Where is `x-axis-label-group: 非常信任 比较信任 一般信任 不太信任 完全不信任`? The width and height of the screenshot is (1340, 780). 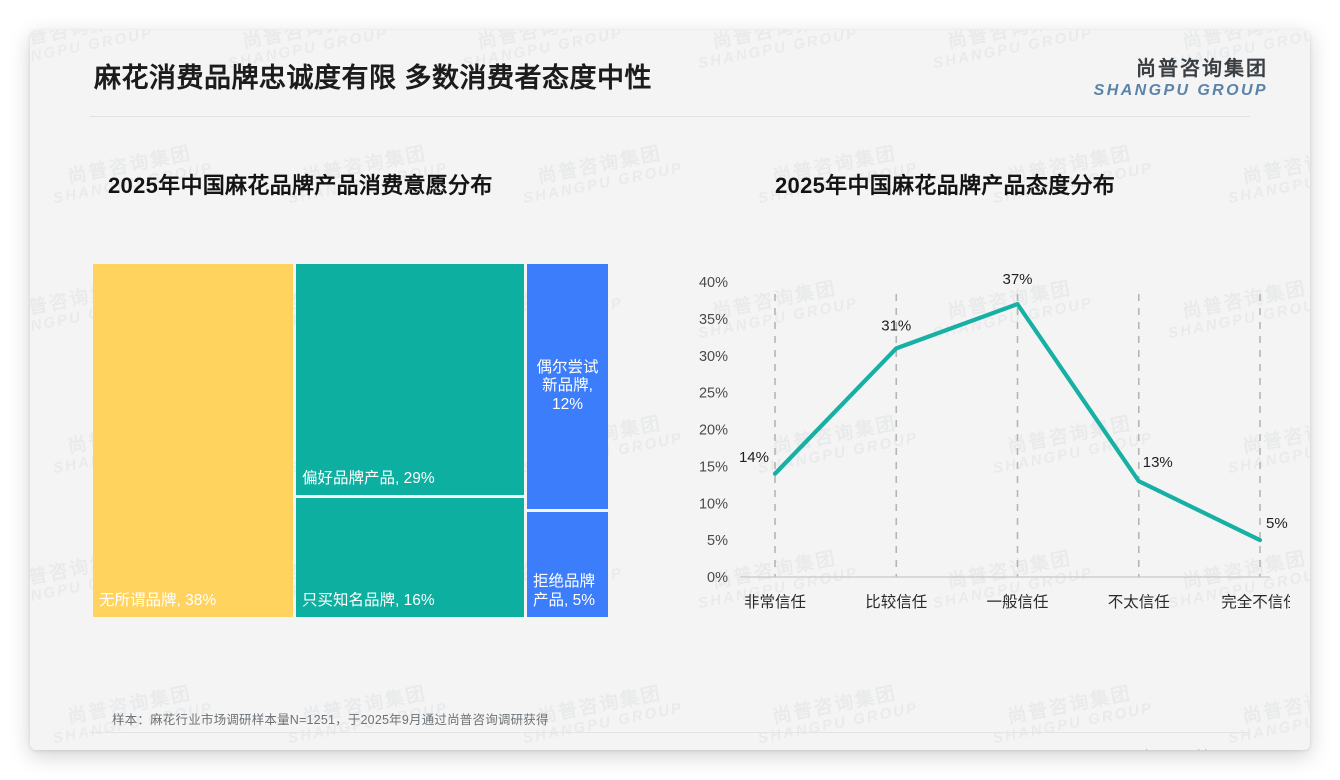
x-axis-label-group: 非常信任 比较信任 一般信任 不太信任 完全不信任 is located at coordinates (1017, 602).